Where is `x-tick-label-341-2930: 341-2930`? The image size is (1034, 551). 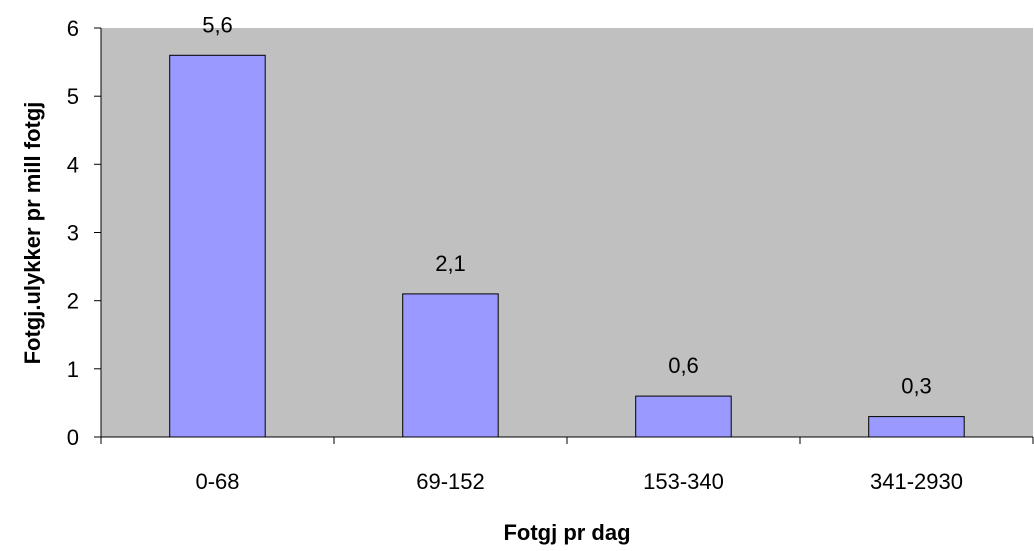
x-tick-label-341-2930: 341-2930 is located at coordinates (916, 481).